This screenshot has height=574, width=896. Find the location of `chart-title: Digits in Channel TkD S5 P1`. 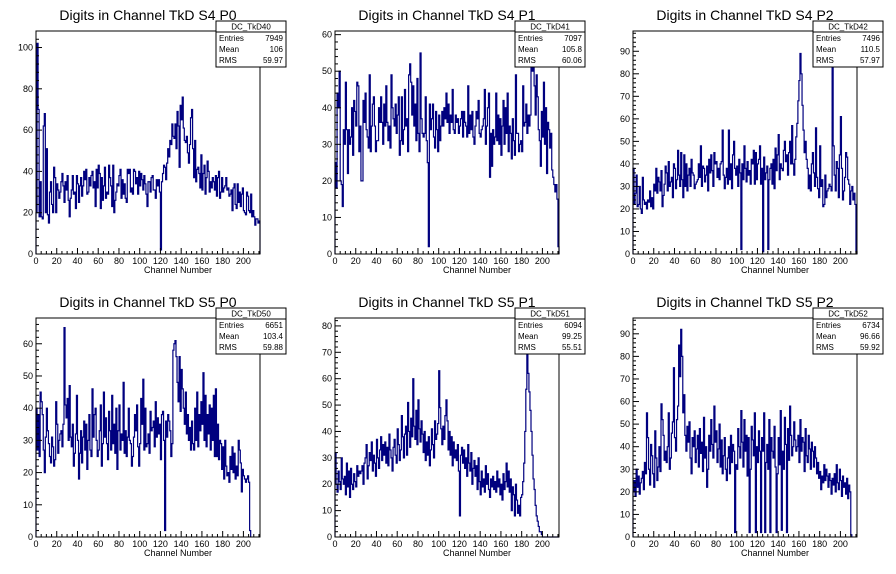

chart-title: Digits in Channel TkD S5 P1 is located at coordinates (446, 302).